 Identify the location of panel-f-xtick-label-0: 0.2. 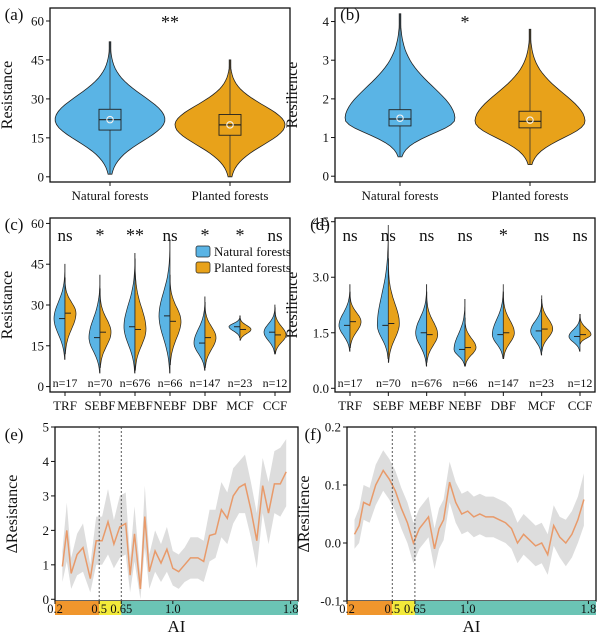
(347, 609).